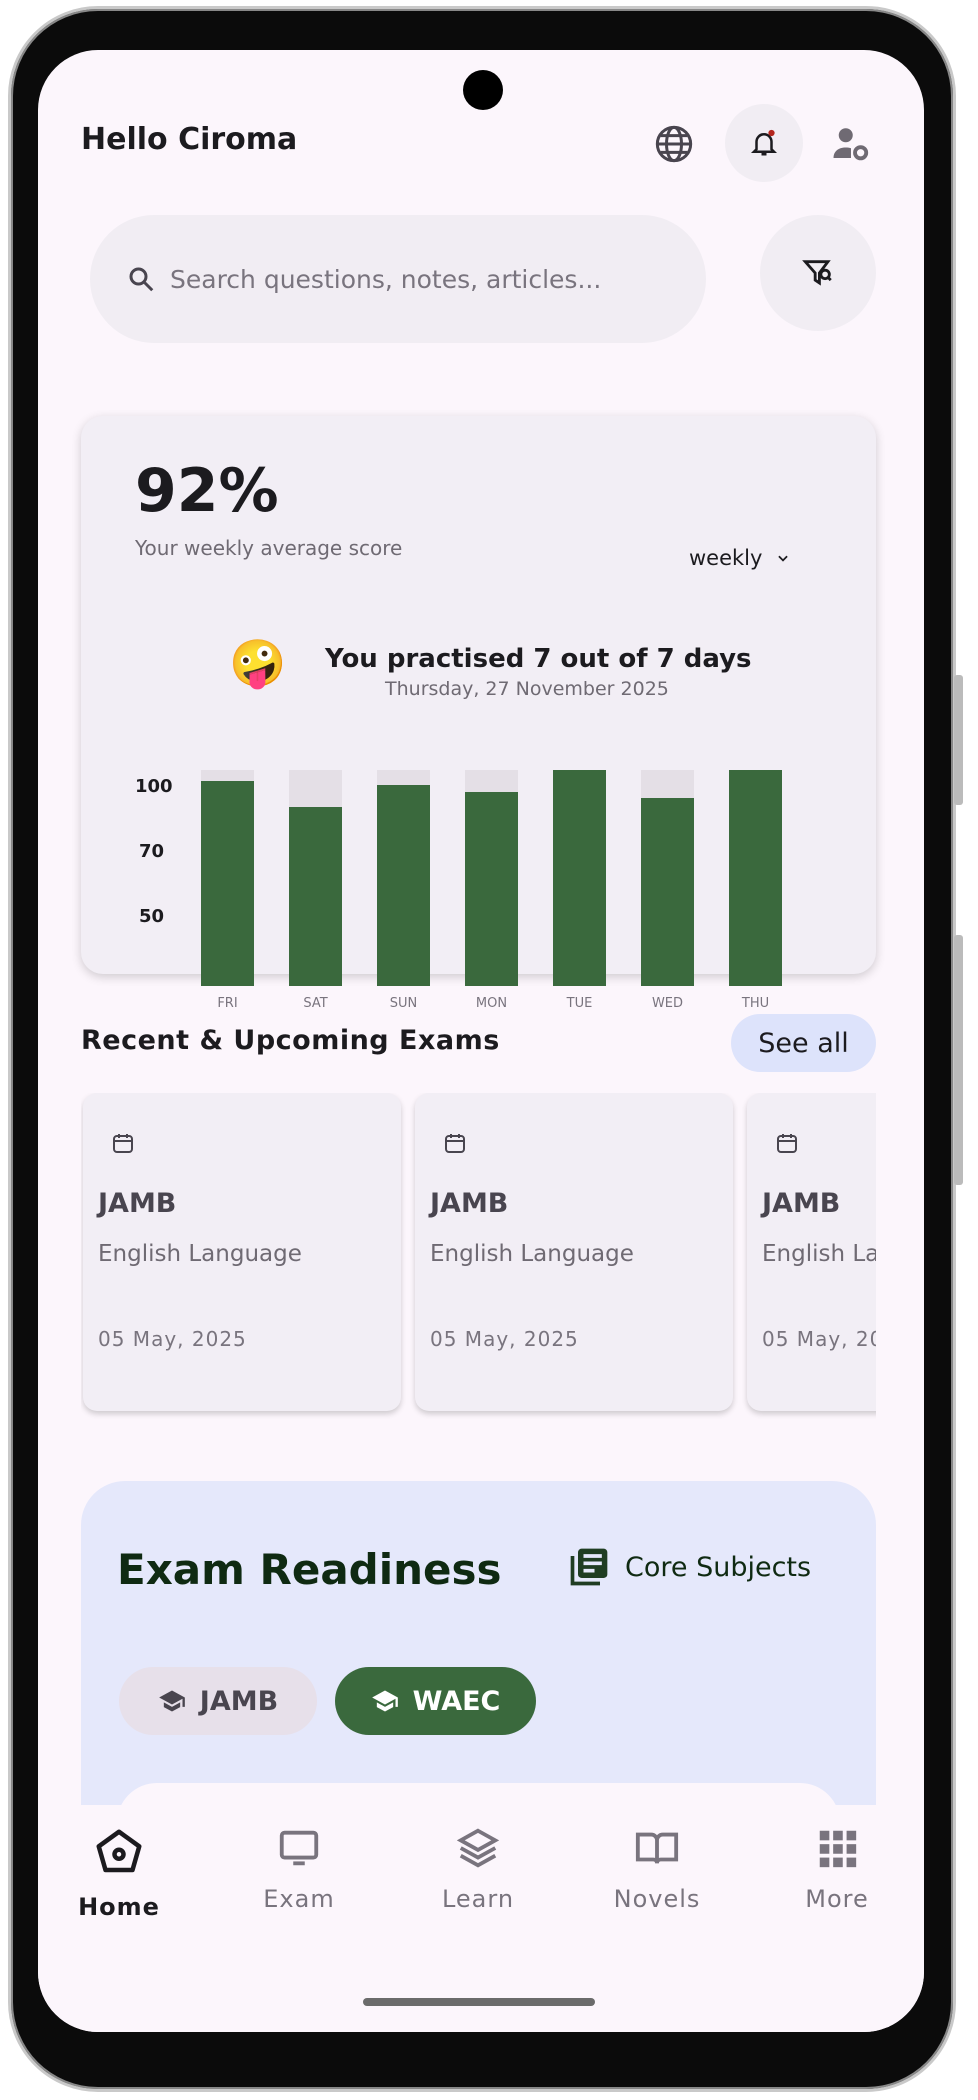  I want to click on chip-waec: WAEC, so click(435, 1701).